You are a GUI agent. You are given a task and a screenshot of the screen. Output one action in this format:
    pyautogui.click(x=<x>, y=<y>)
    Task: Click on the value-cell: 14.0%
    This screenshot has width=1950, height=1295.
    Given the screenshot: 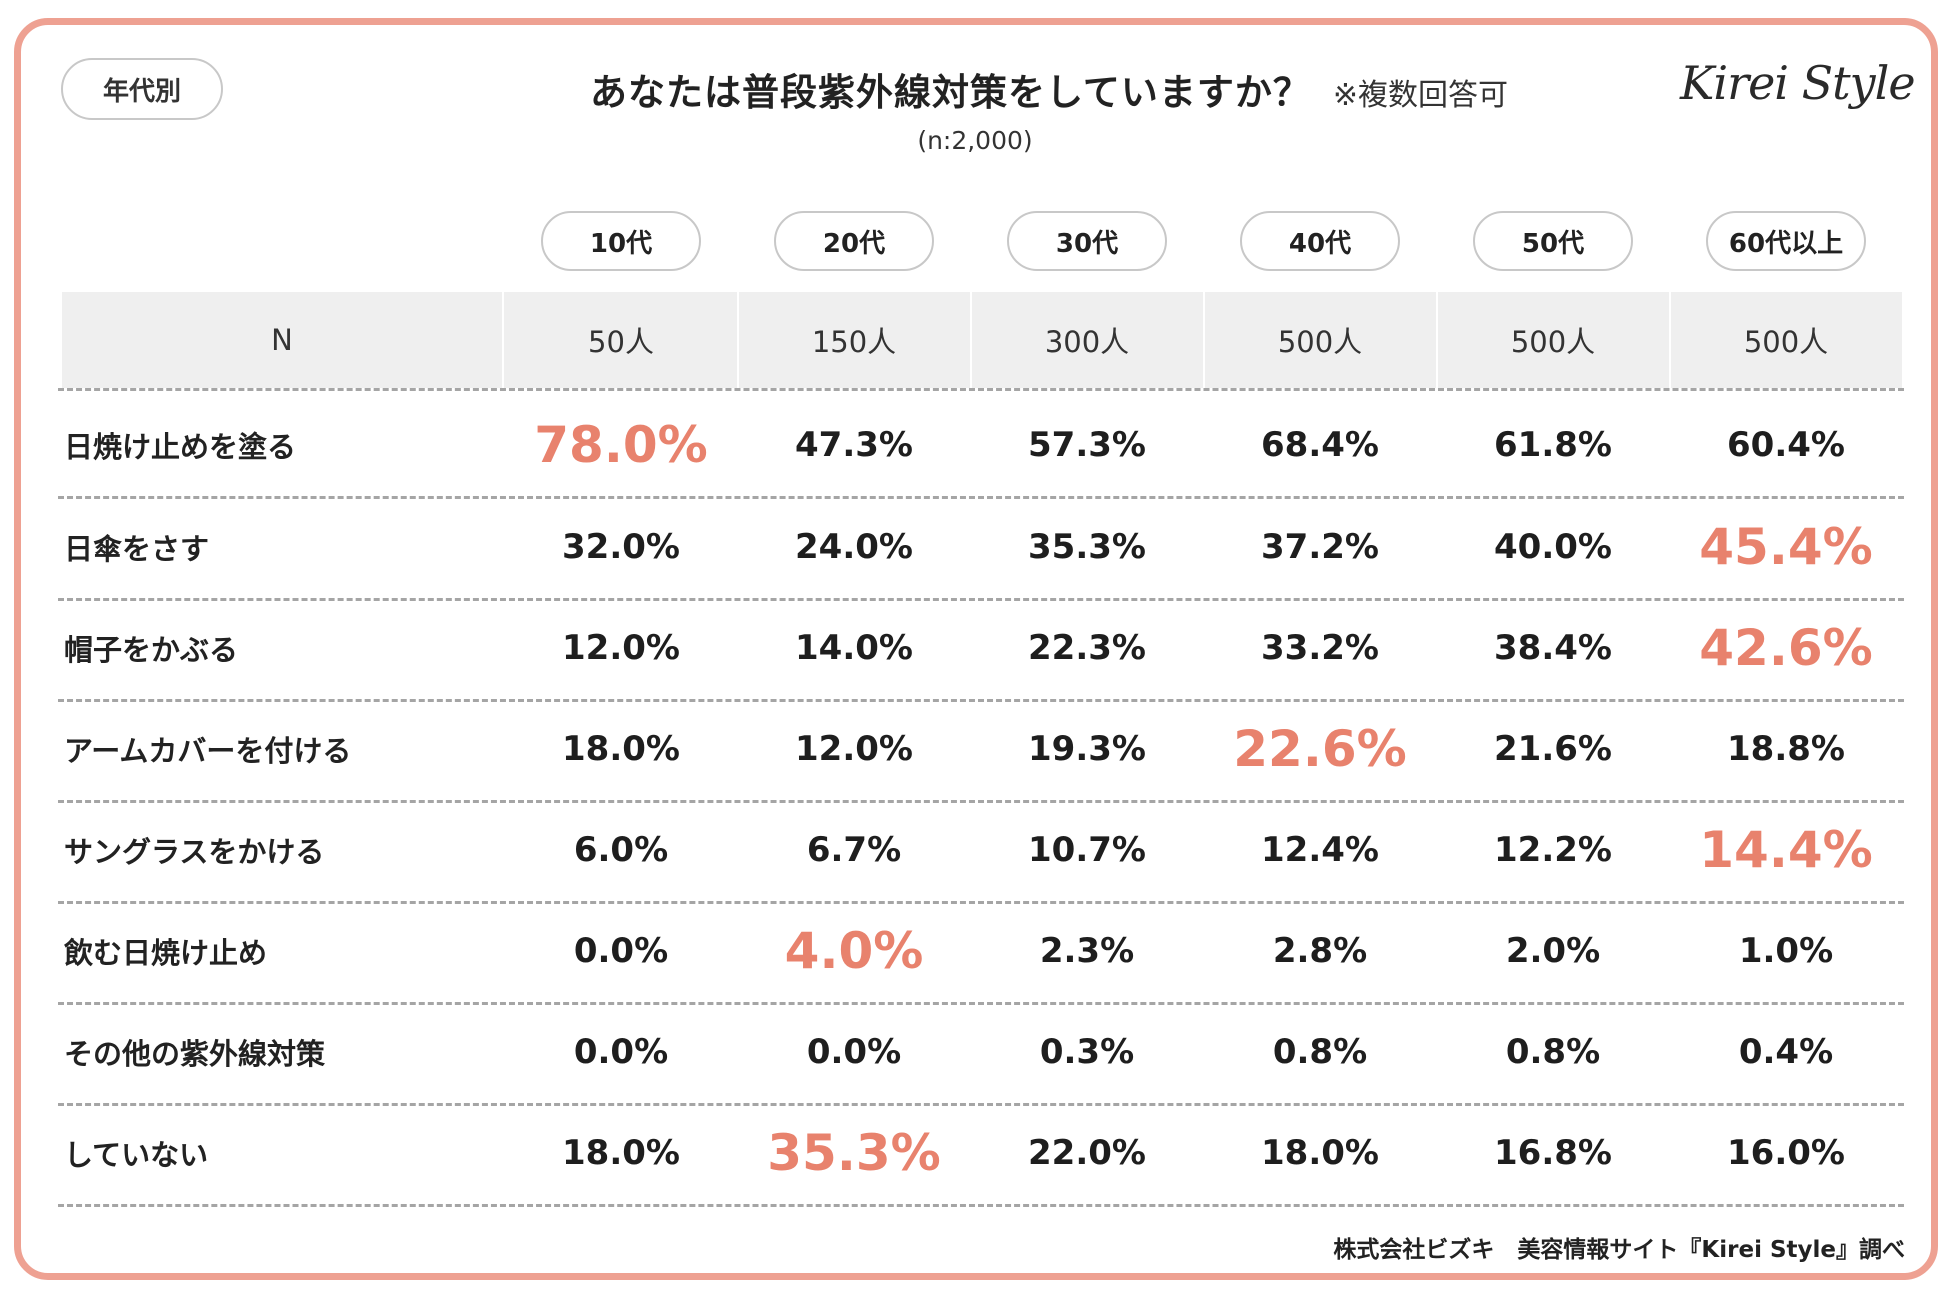 What is the action you would take?
    pyautogui.click(x=854, y=648)
    